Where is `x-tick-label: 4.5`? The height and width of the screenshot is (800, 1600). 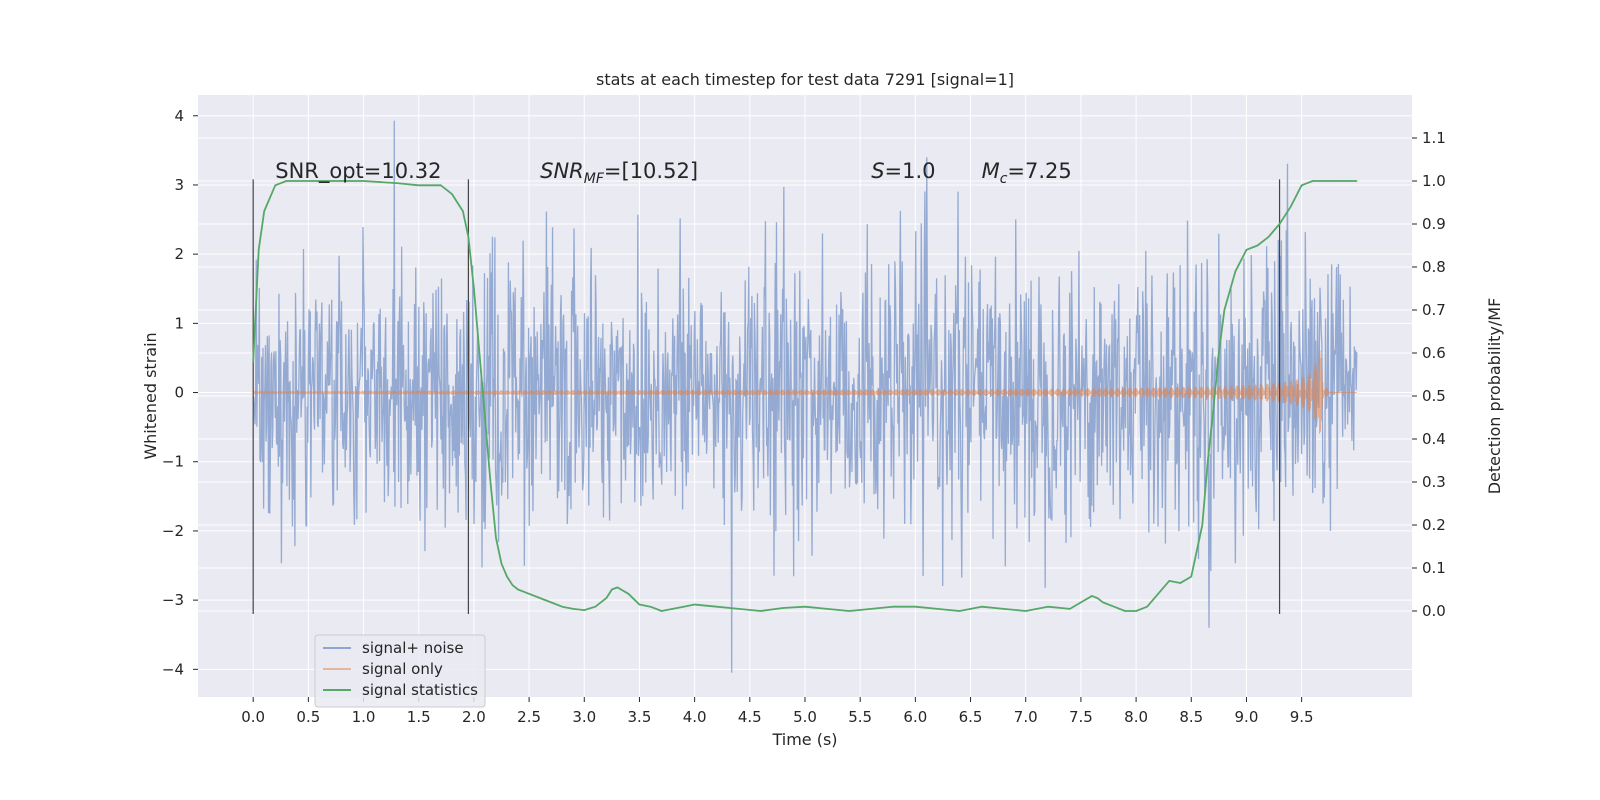 x-tick-label: 4.5 is located at coordinates (750, 717).